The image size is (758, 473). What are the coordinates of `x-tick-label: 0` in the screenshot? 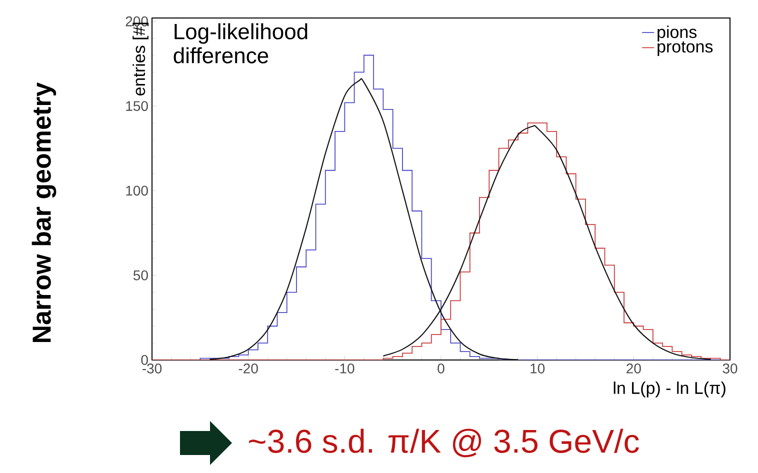 It's located at (441, 369).